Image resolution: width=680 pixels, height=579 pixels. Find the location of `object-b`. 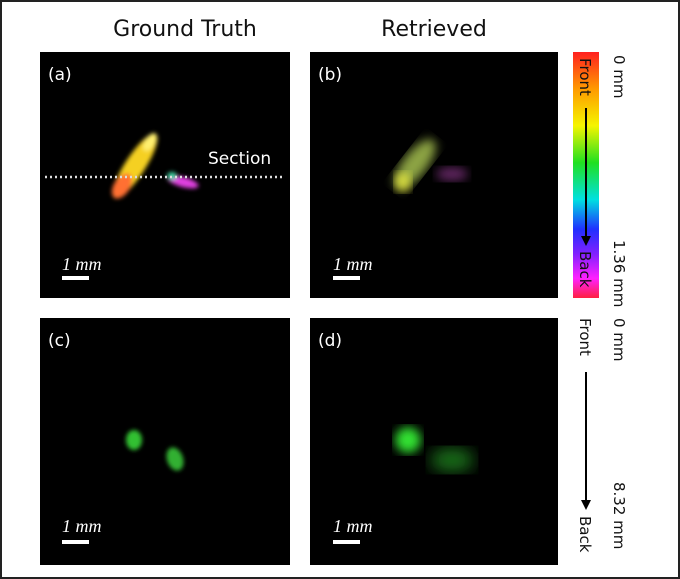

object-b is located at coordinates (431, 165).